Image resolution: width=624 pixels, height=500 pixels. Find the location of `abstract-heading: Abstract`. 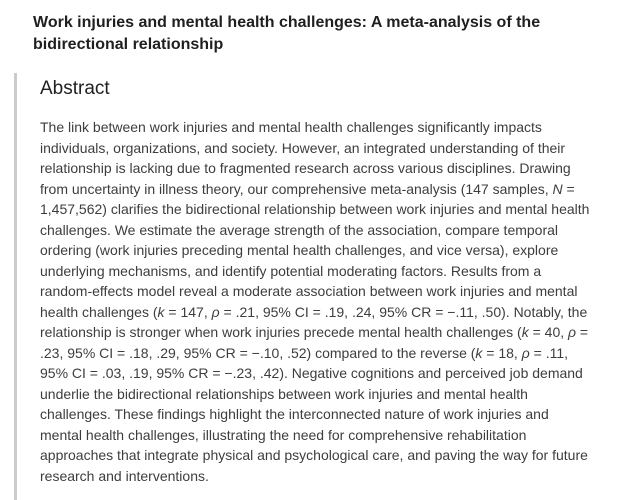

abstract-heading: Abstract is located at coordinates (75, 88).